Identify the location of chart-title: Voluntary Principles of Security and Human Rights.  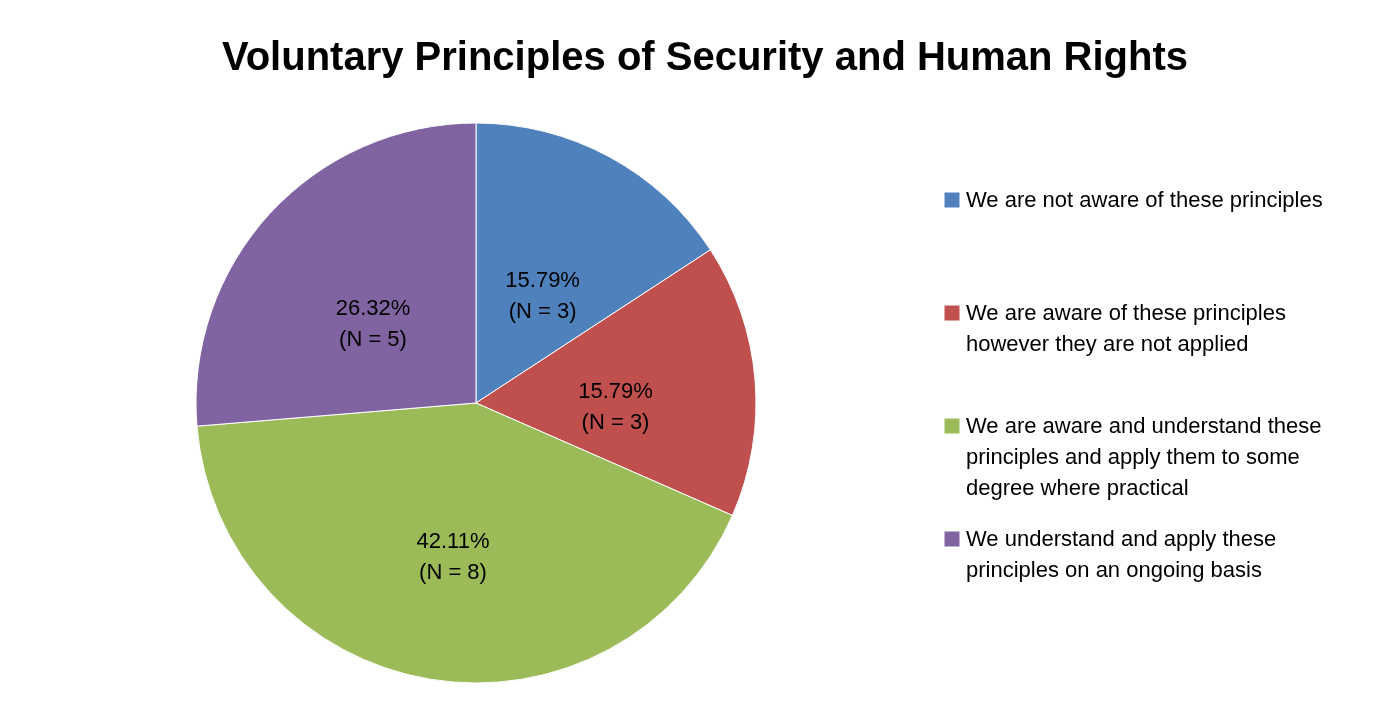
(705, 56).